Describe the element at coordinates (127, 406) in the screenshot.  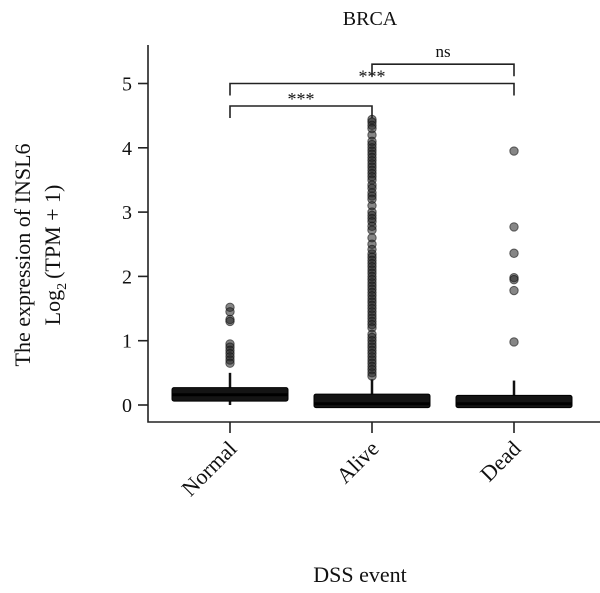
I see `y-tick-label: 0` at that location.